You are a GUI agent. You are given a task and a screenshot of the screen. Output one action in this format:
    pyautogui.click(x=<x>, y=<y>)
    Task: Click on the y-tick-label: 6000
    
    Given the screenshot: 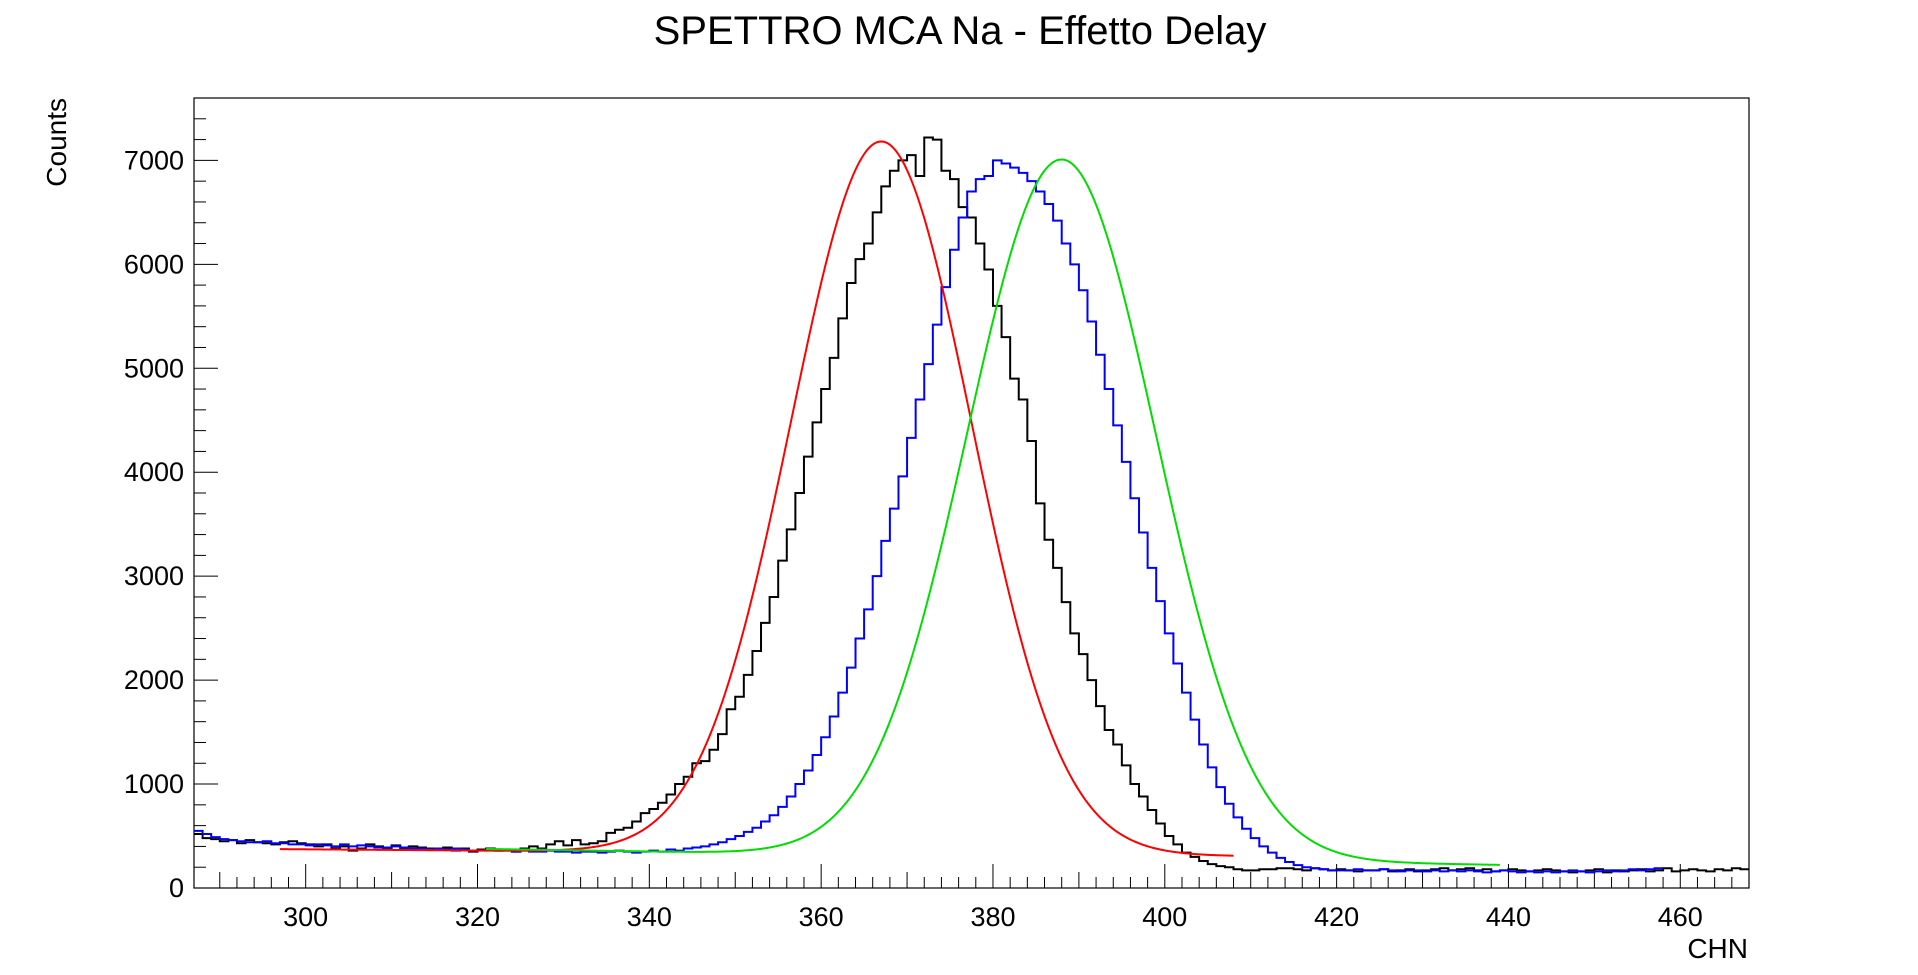 What is the action you would take?
    pyautogui.click(x=154, y=264)
    